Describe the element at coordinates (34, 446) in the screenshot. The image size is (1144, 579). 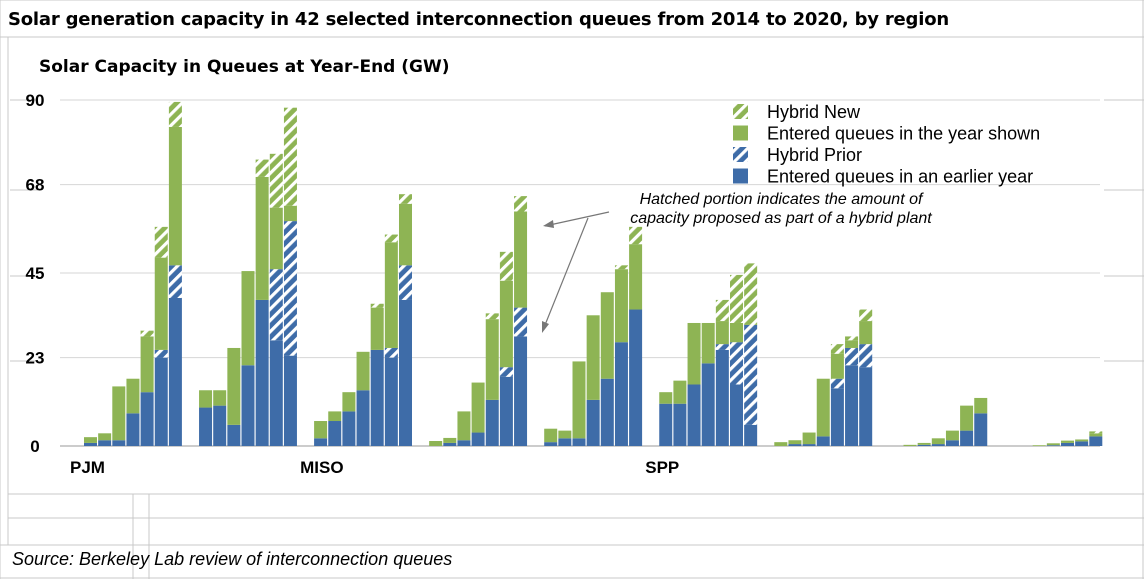
I see `y-tick-label: 0` at that location.